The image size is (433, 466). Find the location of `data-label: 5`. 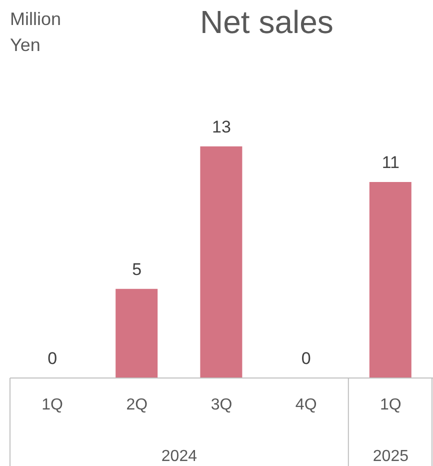

data-label: 5 is located at coordinates (137, 269).